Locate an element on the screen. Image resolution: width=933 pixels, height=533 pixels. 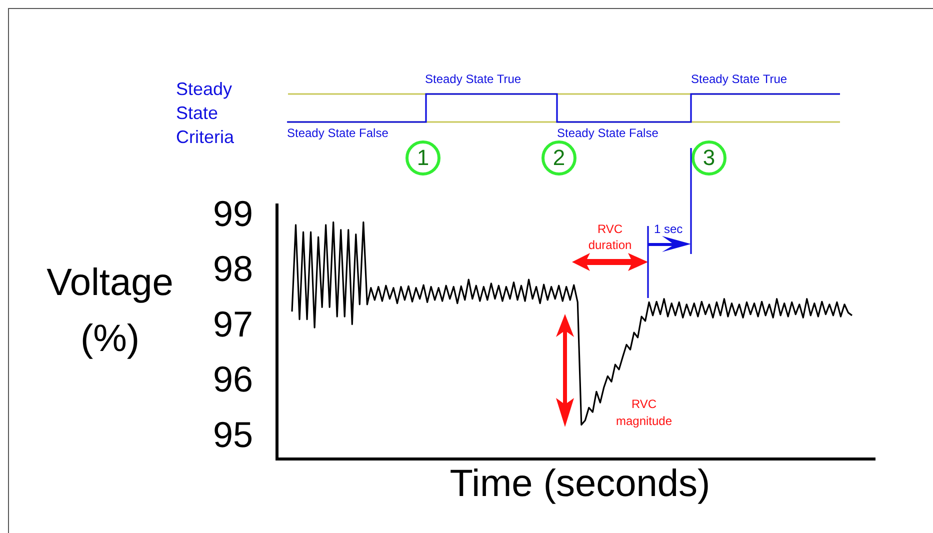
text: 1 is located at coordinates (423, 158).